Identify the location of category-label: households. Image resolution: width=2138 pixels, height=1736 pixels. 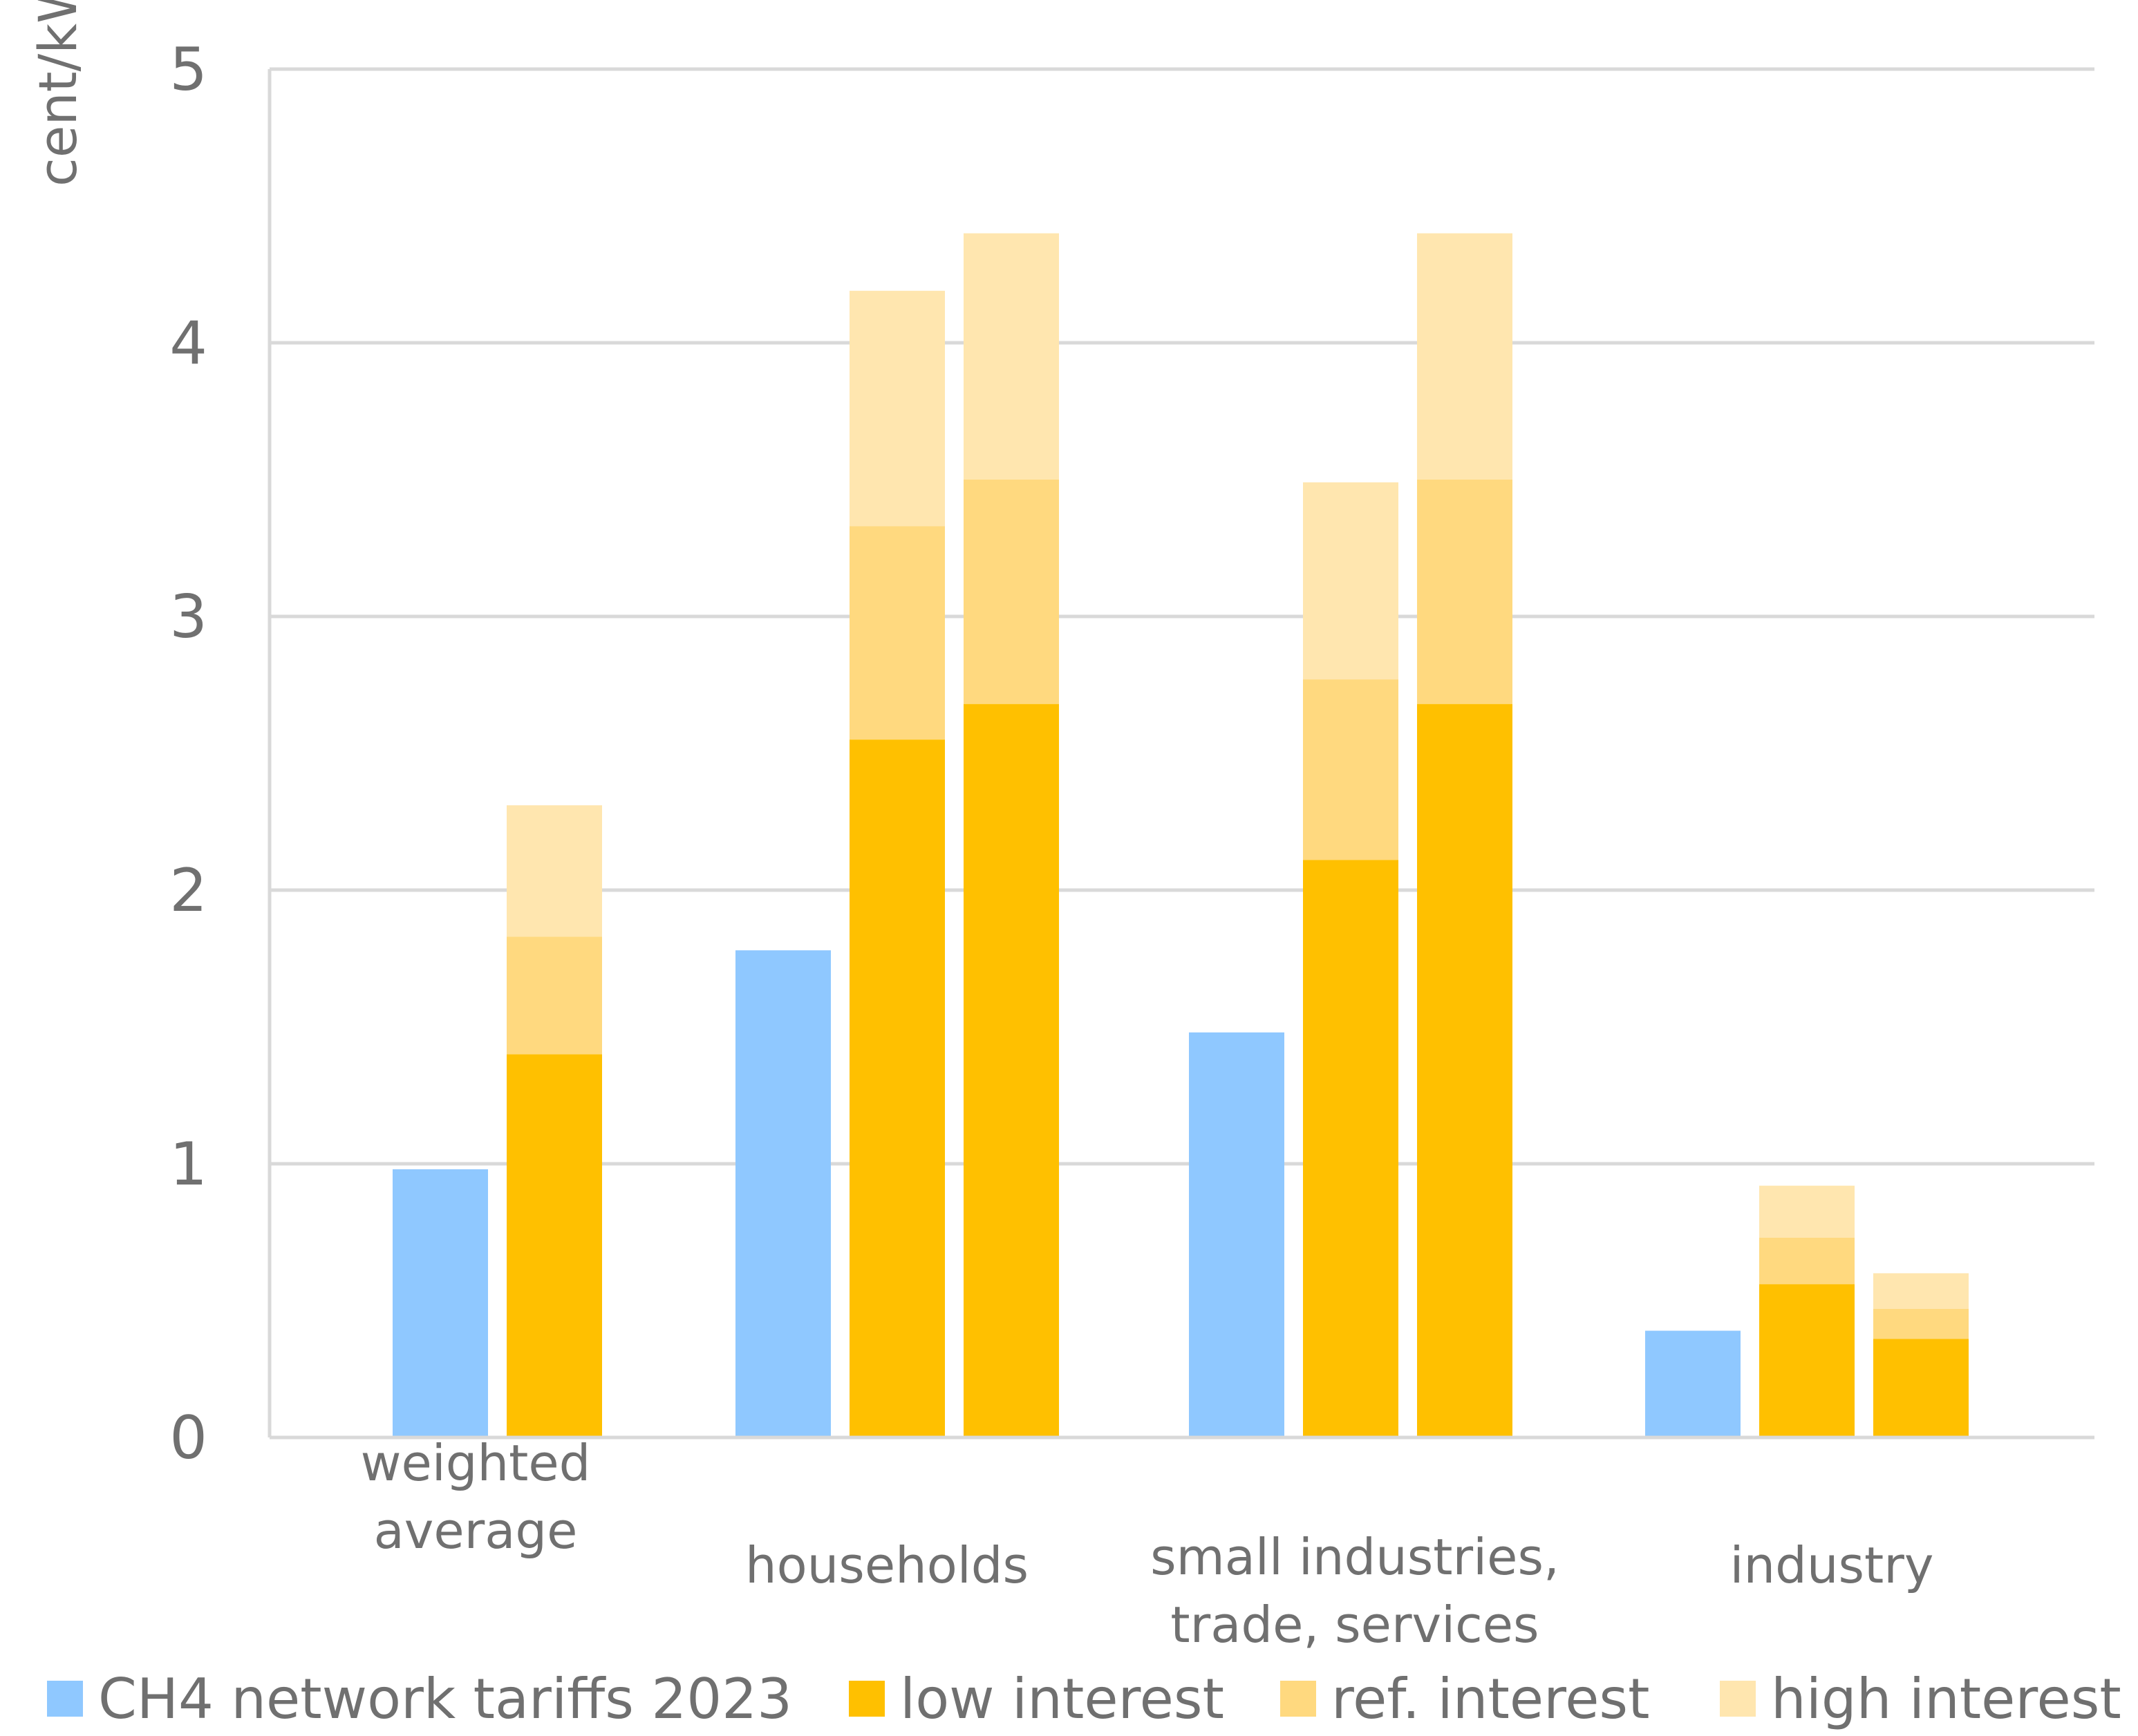
(887, 1565).